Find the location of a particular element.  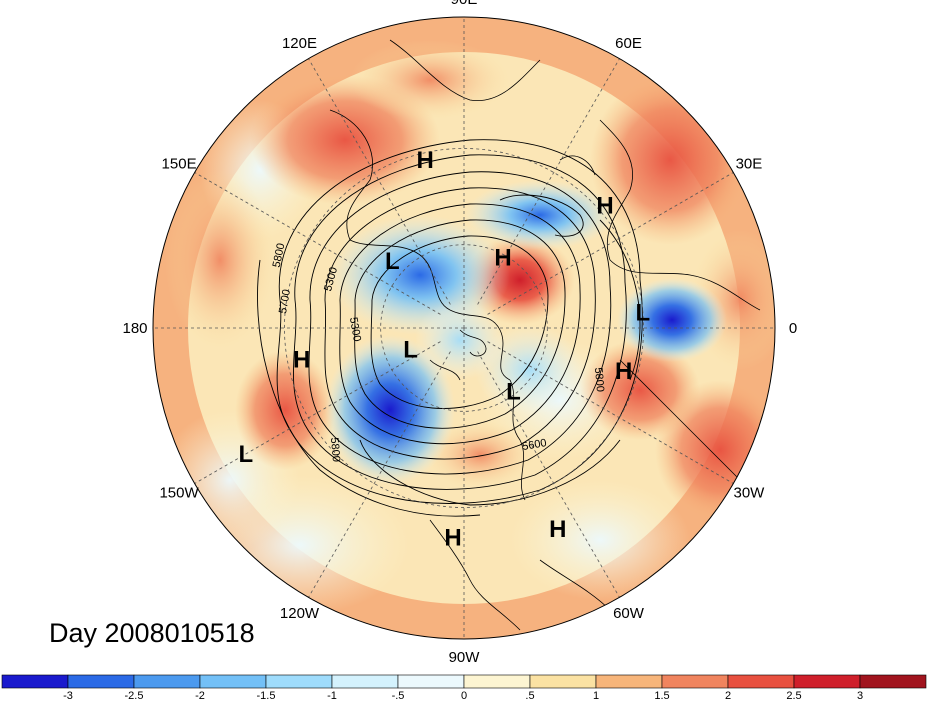

longitude-label: 180 is located at coordinates (134, 328).